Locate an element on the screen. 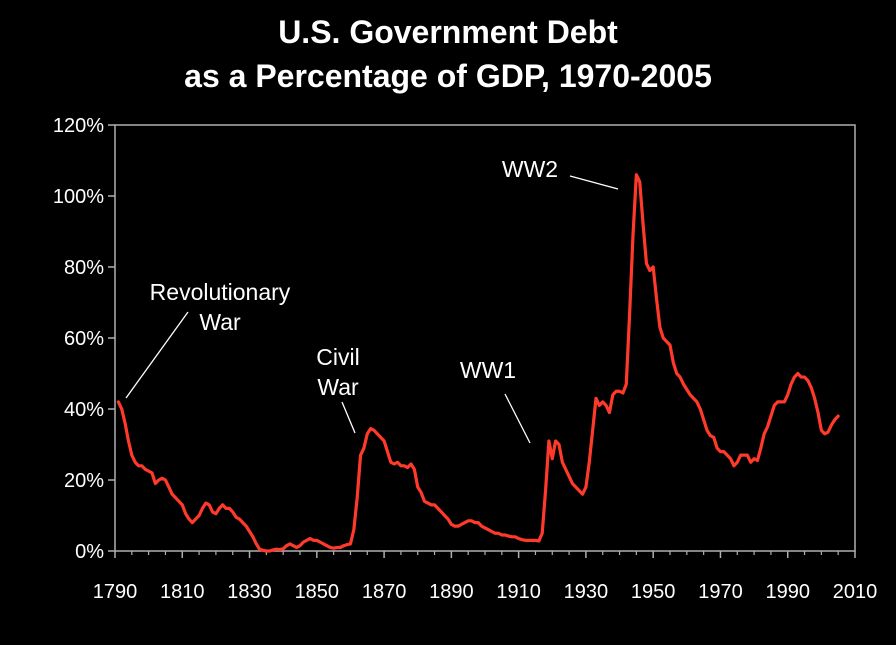  annotation-label: Revolutionary is located at coordinates (220, 292).